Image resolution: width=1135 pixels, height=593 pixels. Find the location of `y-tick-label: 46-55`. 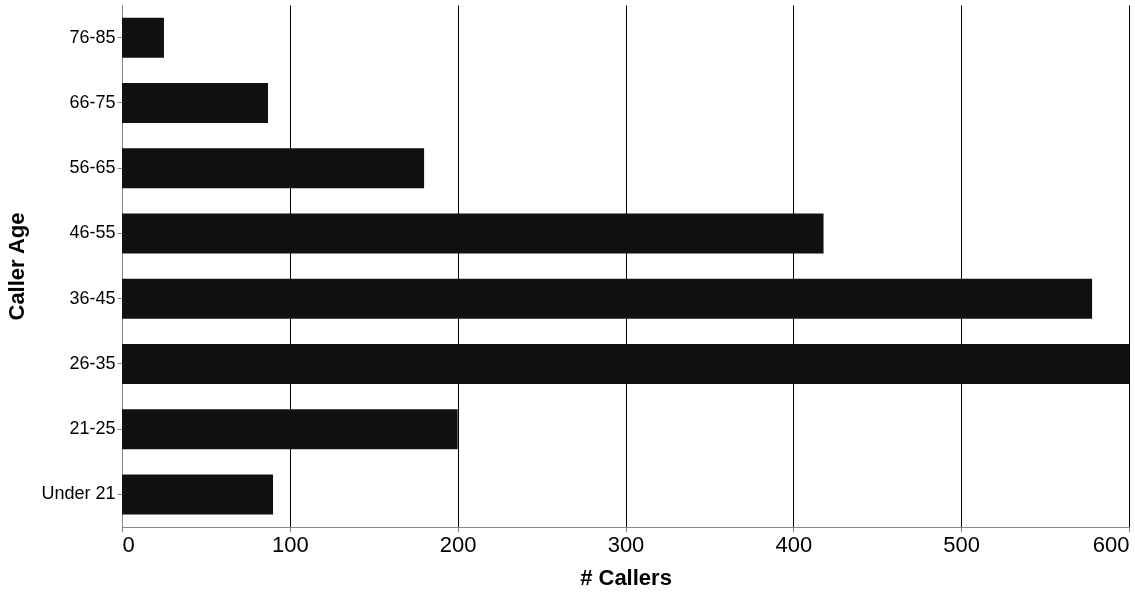

y-tick-label: 46-55 is located at coordinates (92, 232).